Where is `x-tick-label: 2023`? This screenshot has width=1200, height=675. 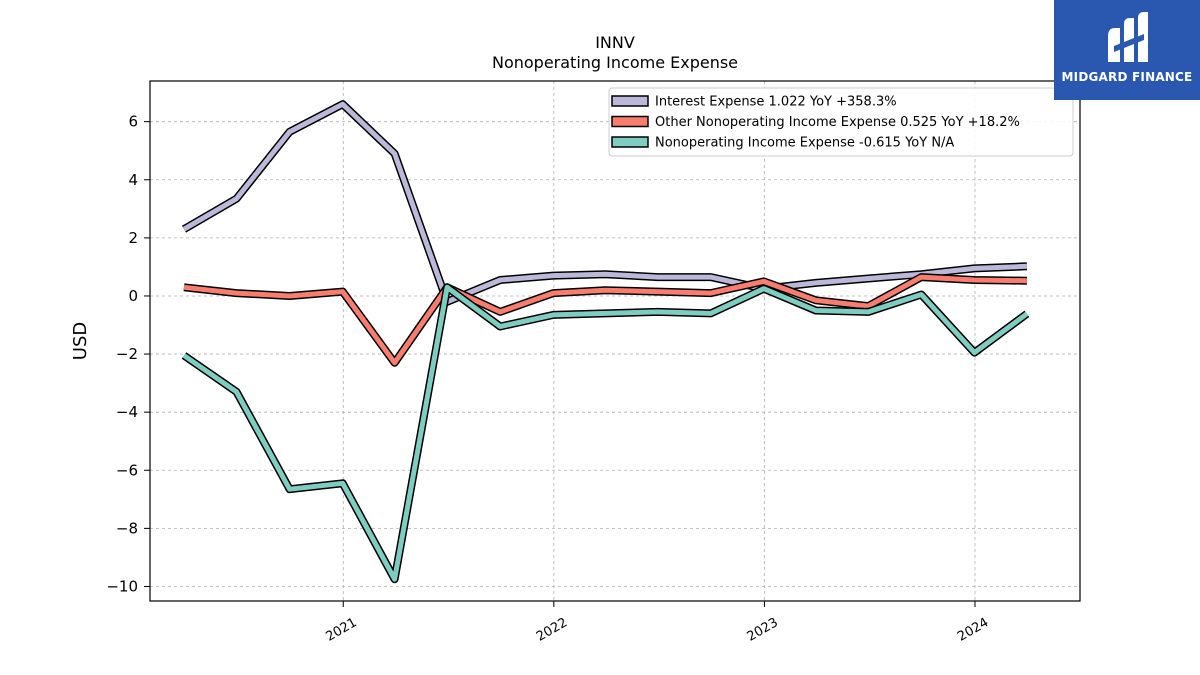 x-tick-label: 2023 is located at coordinates (763, 630).